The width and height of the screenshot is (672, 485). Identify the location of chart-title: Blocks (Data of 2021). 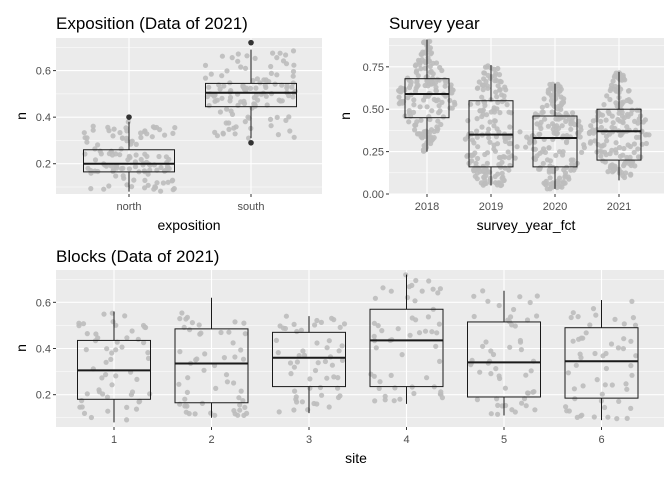
(137, 256).